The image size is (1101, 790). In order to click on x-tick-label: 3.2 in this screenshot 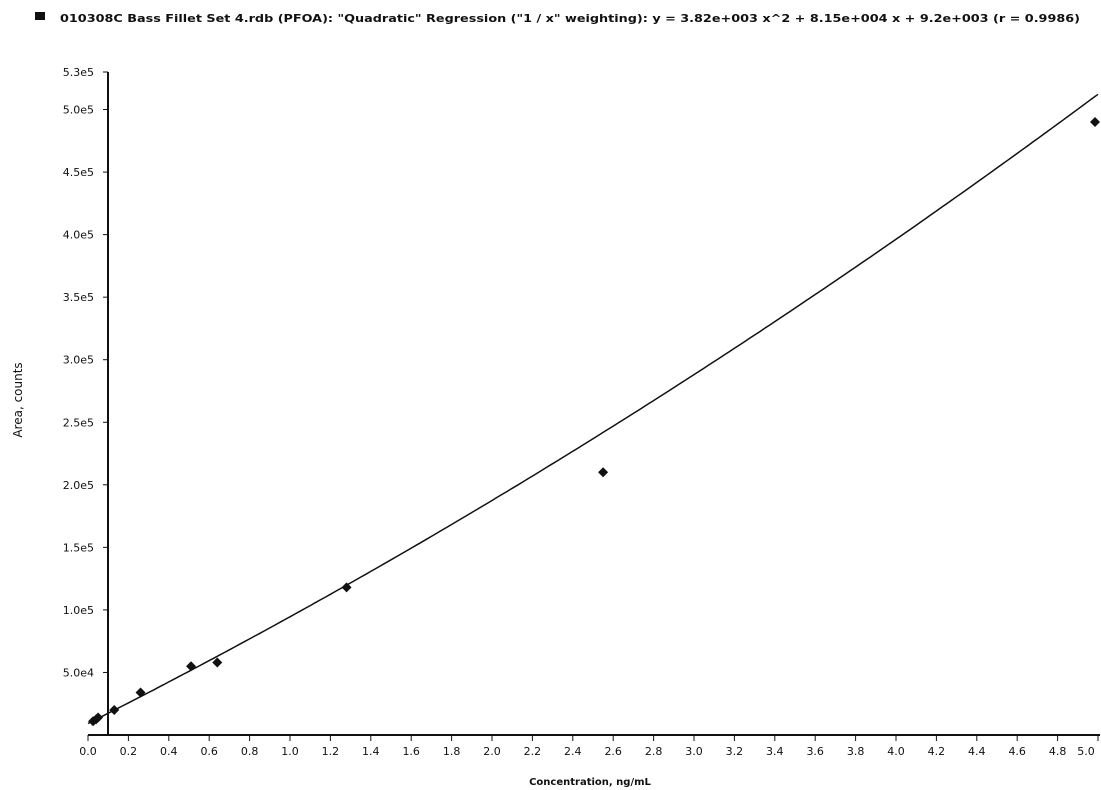, I will do `click(735, 751)`.